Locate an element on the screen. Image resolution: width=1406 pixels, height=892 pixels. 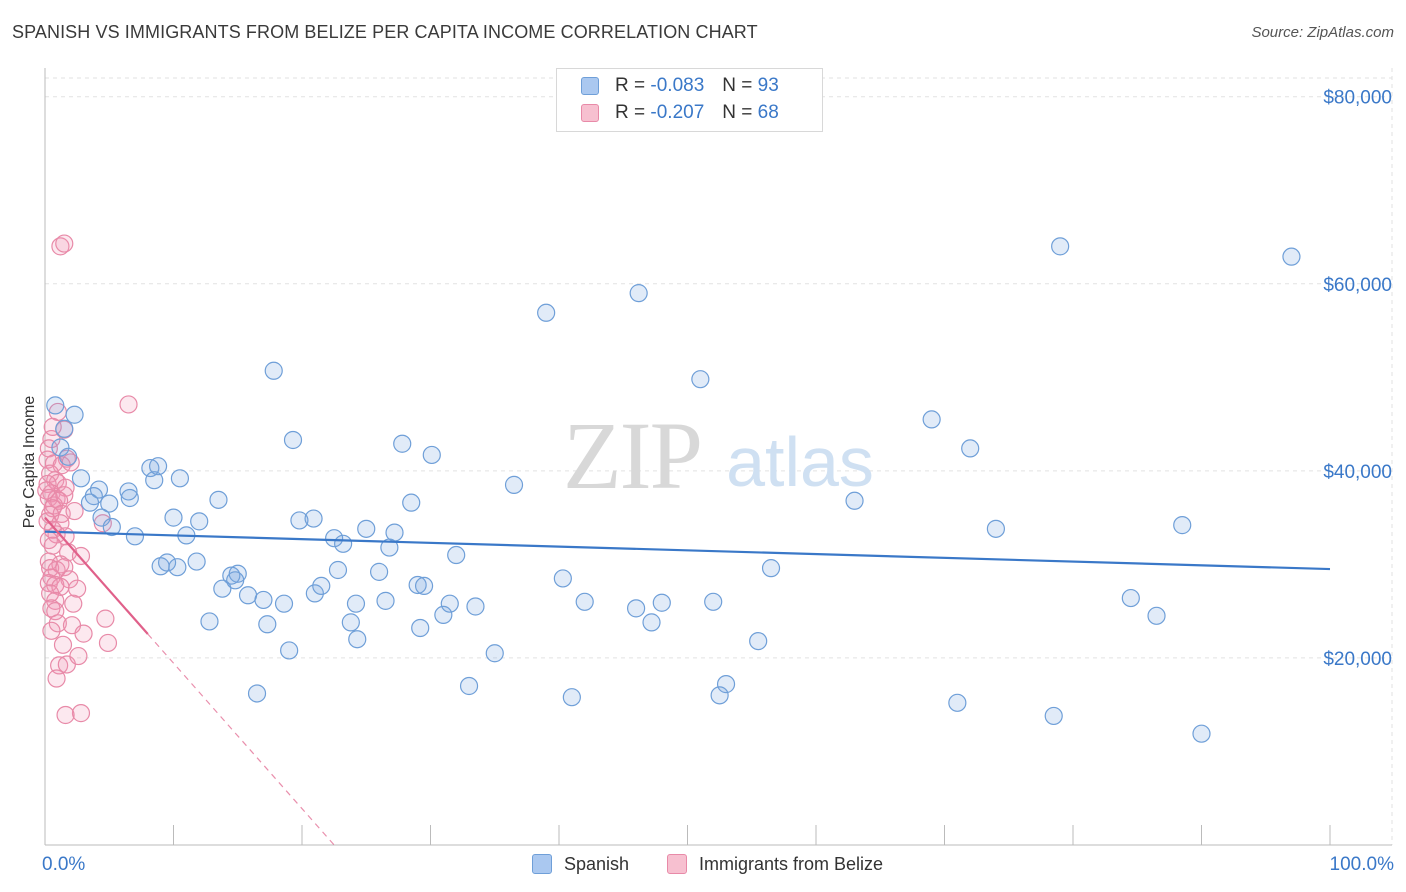
watermark: ZIP atlas is located at coordinates (718, 455).